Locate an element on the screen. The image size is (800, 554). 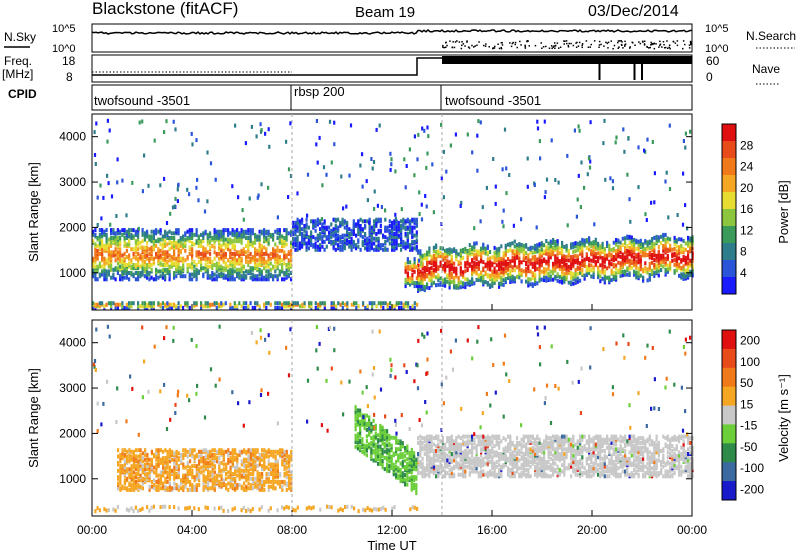
nsky-label: N.Sky is located at coordinates (20, 37).